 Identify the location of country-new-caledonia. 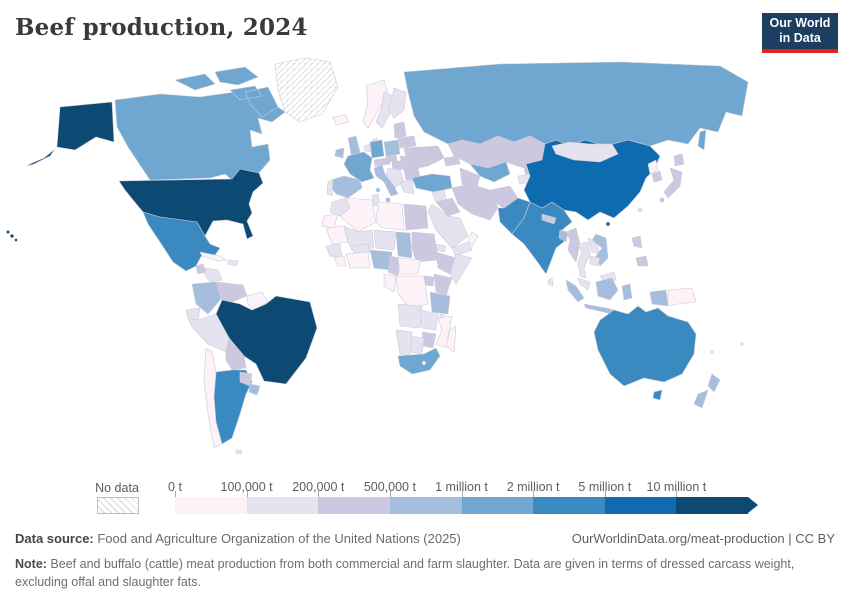
(712, 352).